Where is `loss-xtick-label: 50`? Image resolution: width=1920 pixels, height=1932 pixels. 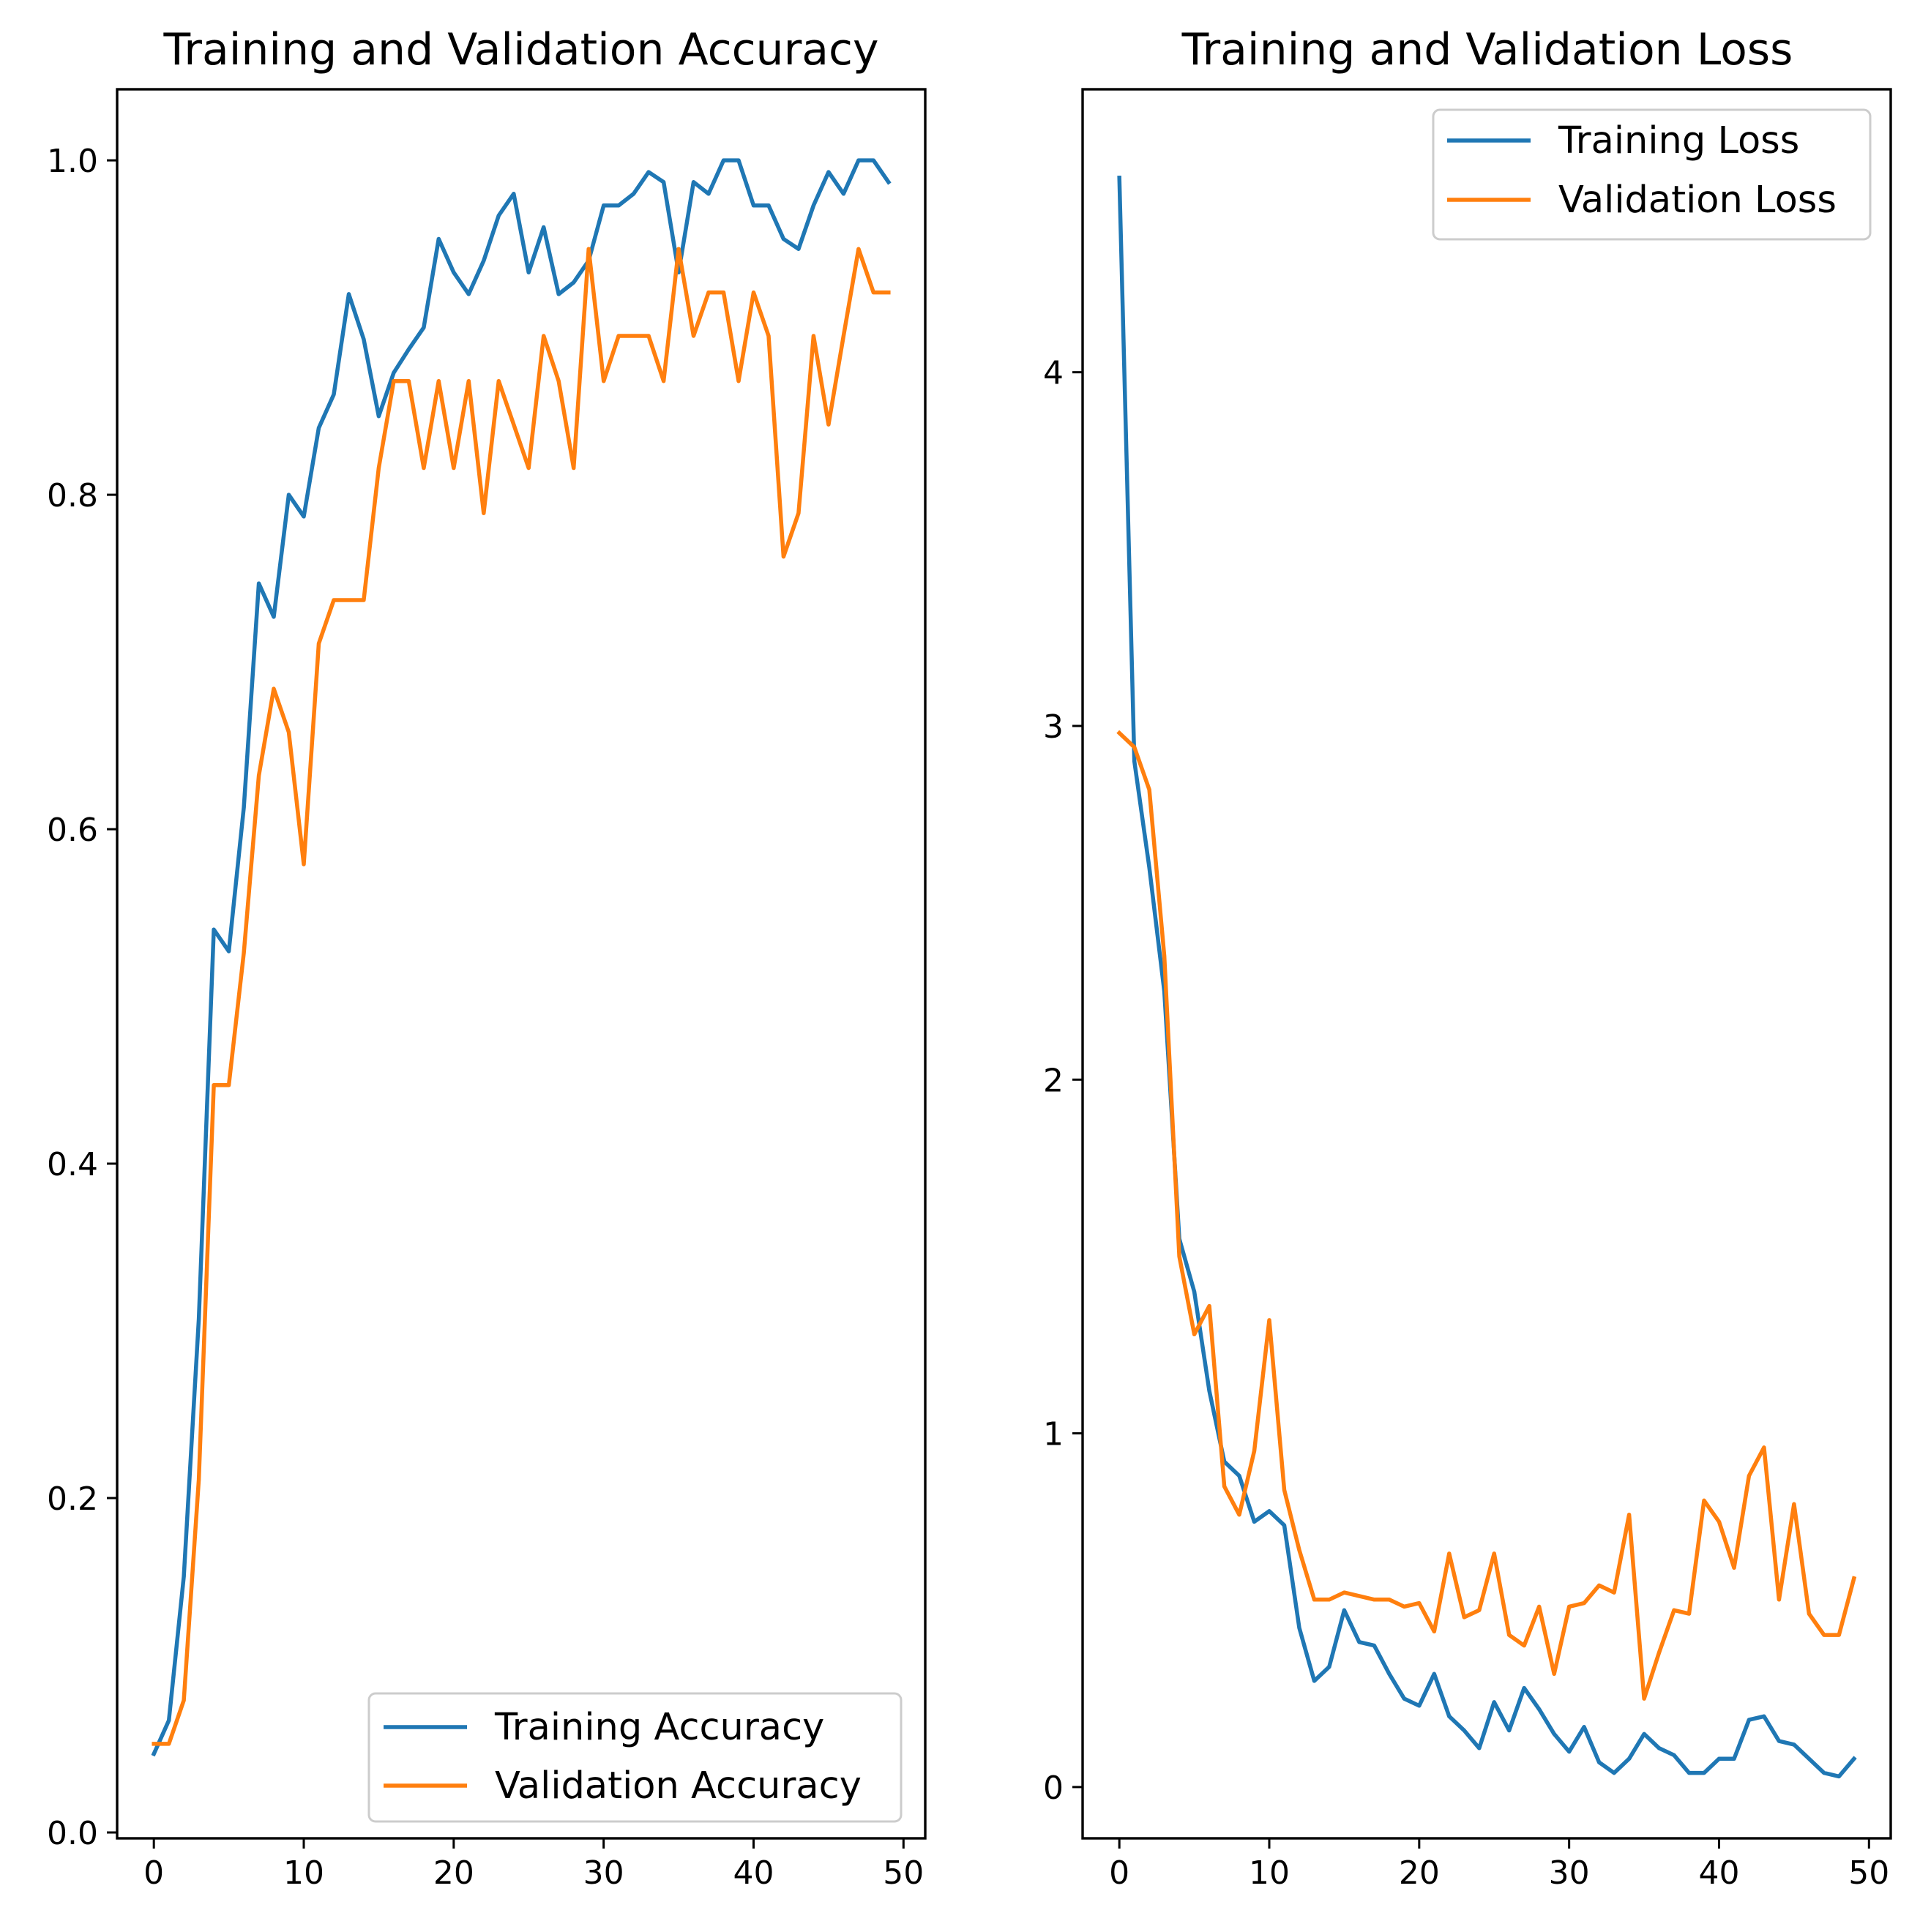
loss-xtick-label: 50 is located at coordinates (1869, 1873).